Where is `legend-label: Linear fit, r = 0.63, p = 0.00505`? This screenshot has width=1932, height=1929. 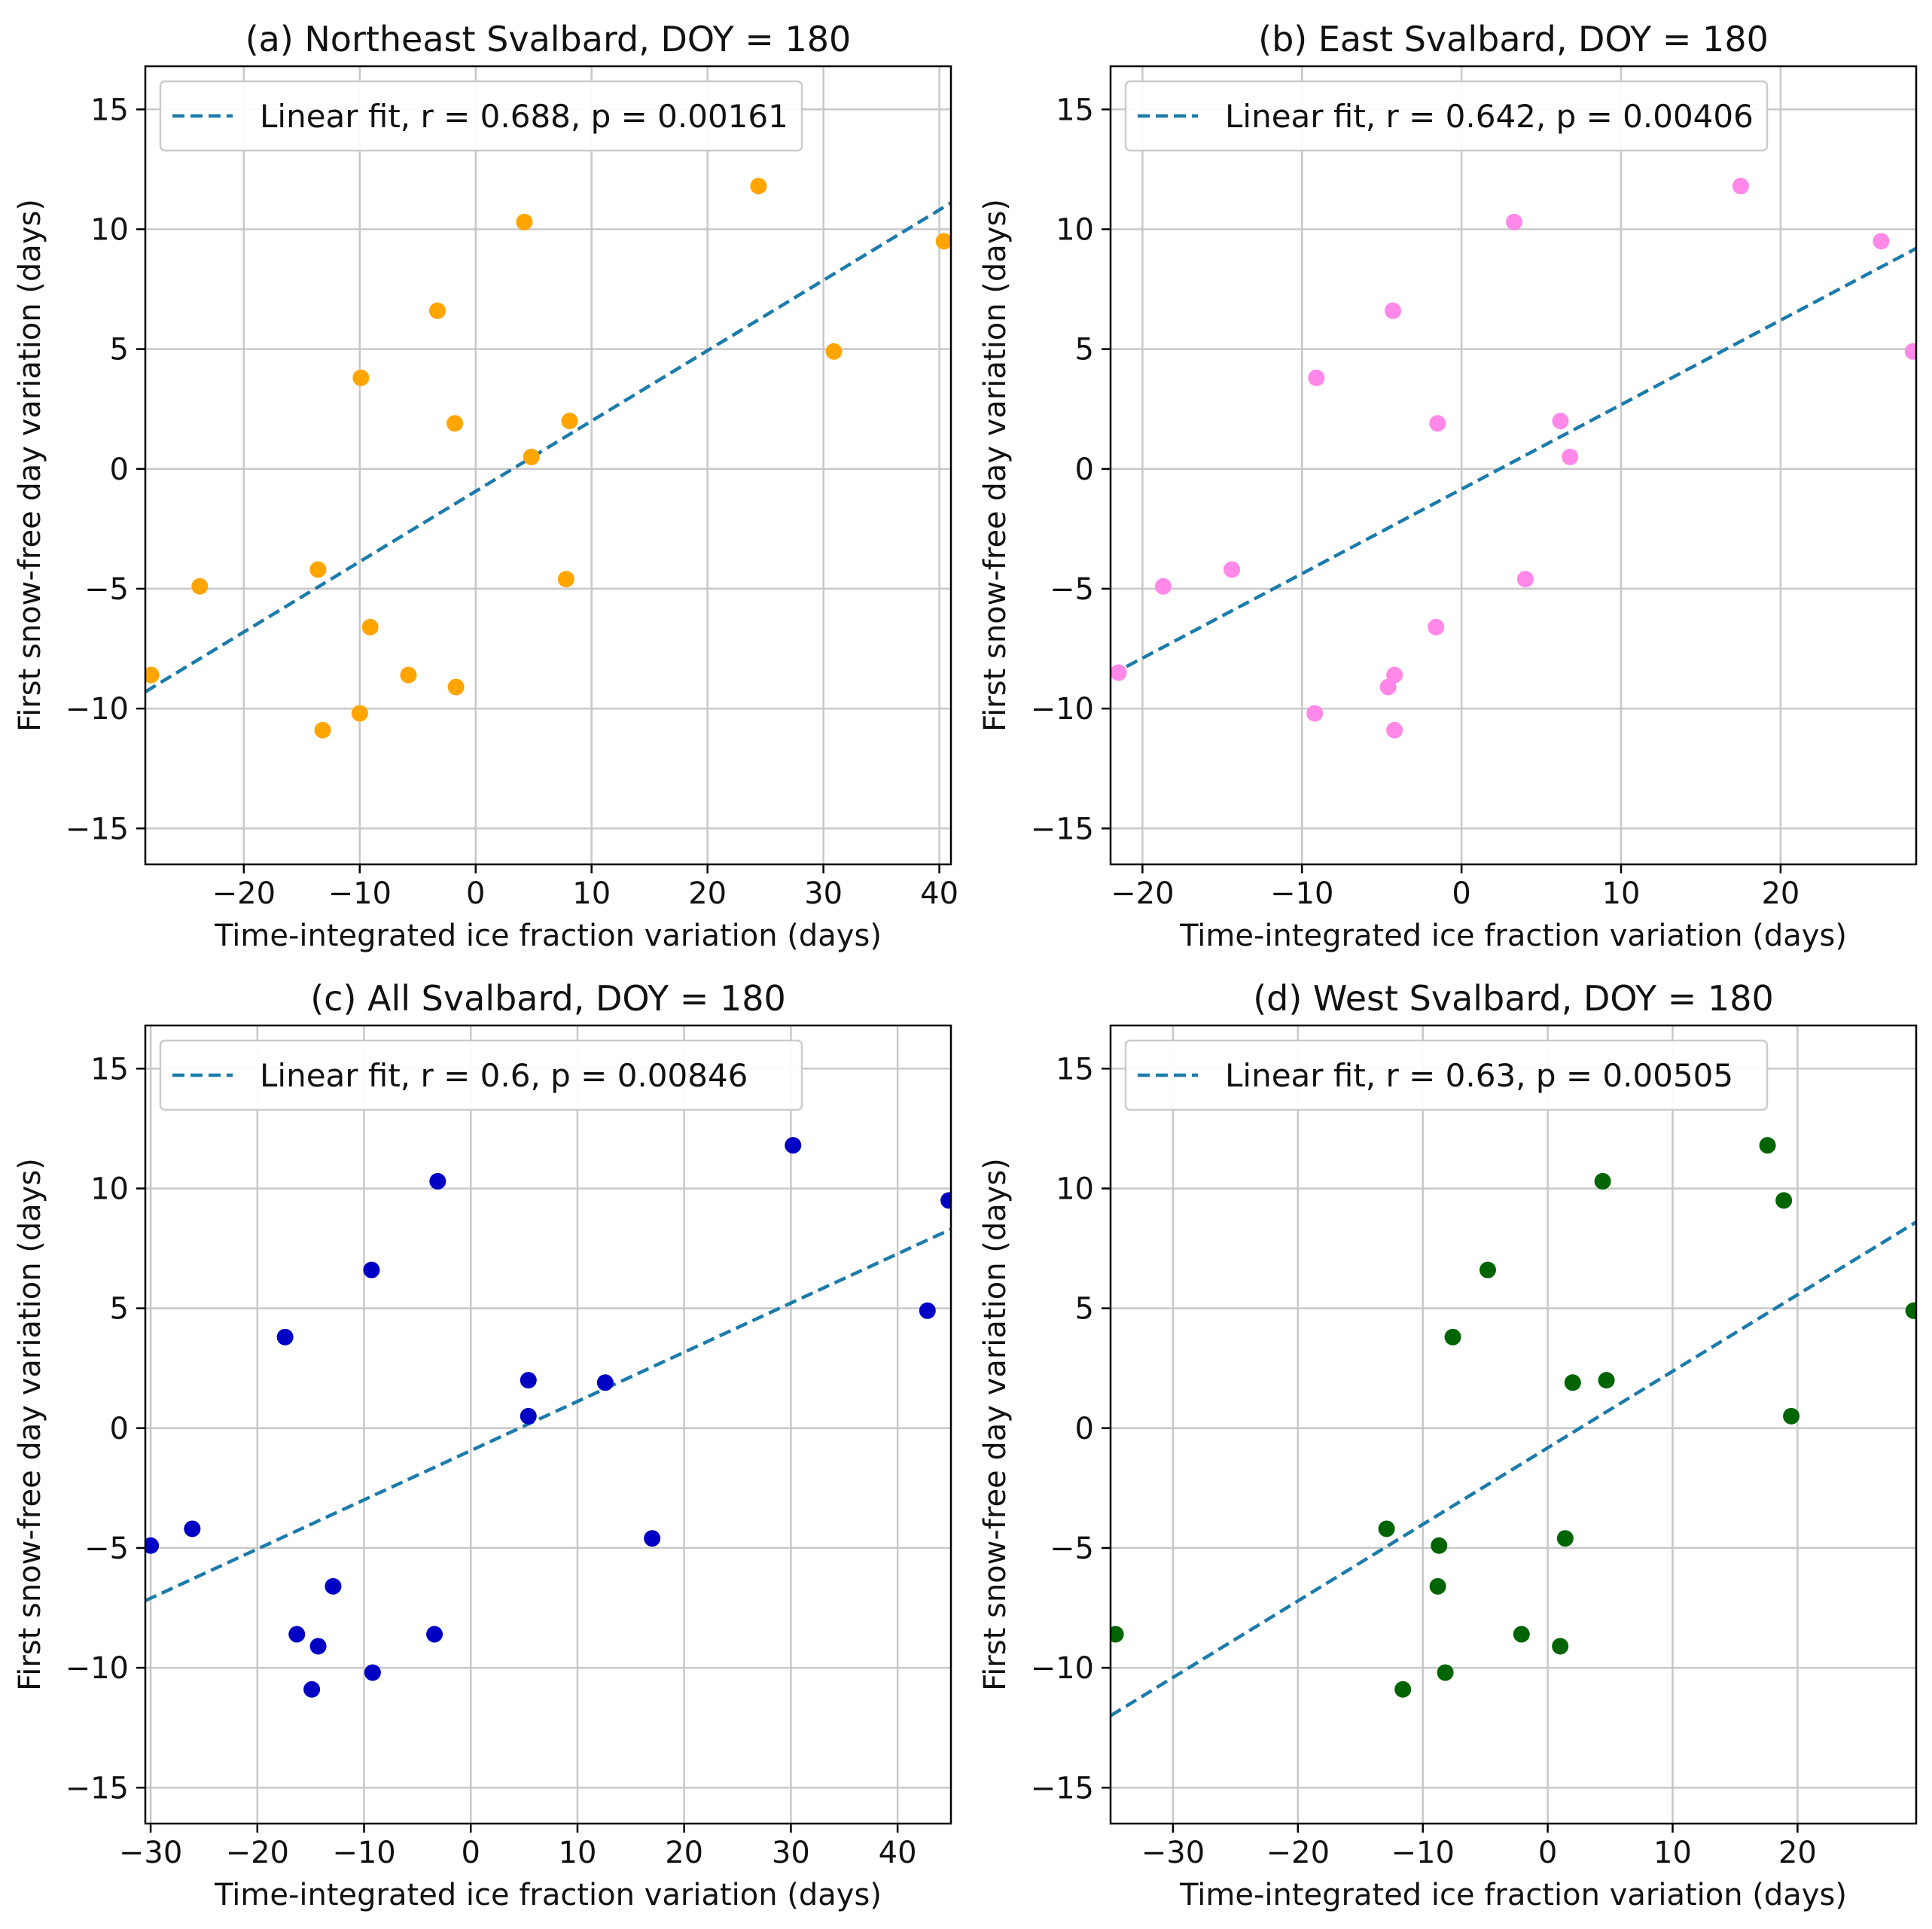
legend-label: Linear fit, r = 0.63, p = 0.00505 is located at coordinates (1479, 1075).